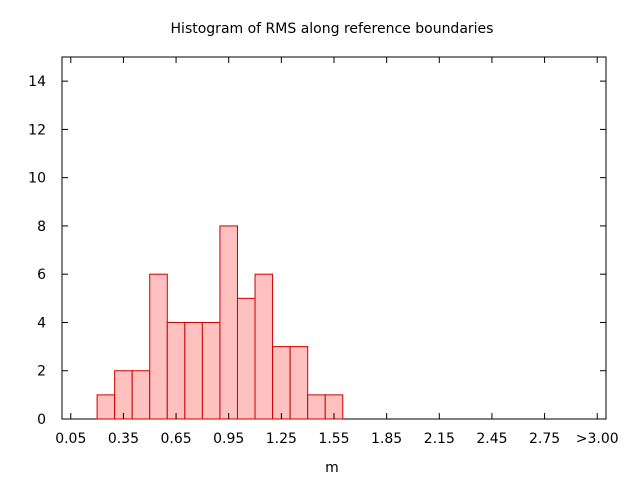  What do you see at coordinates (41, 420) in the screenshot?
I see `y-tick-label: 0` at bounding box center [41, 420].